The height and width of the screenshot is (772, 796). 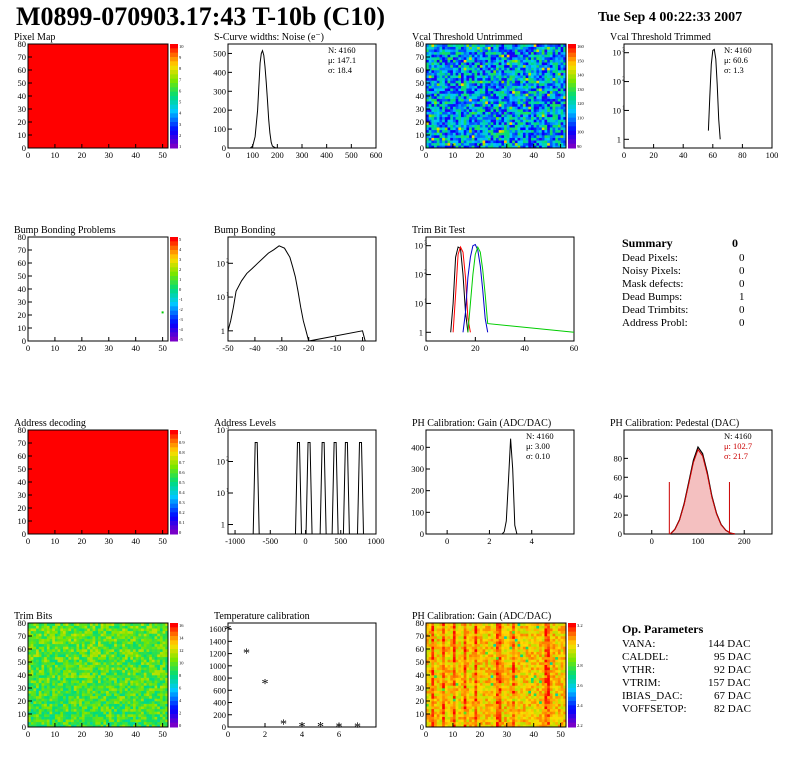 I want to click on y-tick-label: 1, so click(x=223, y=525).